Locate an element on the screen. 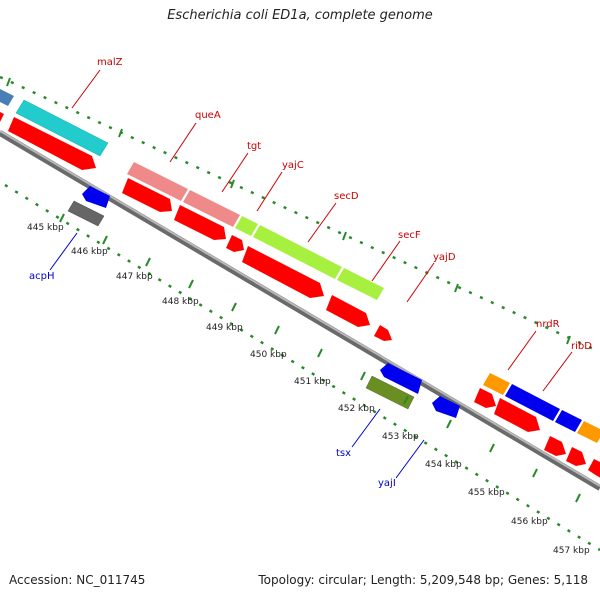 This screenshot has width=600, height=600. gene-label-yajD: yajD is located at coordinates (444, 257).